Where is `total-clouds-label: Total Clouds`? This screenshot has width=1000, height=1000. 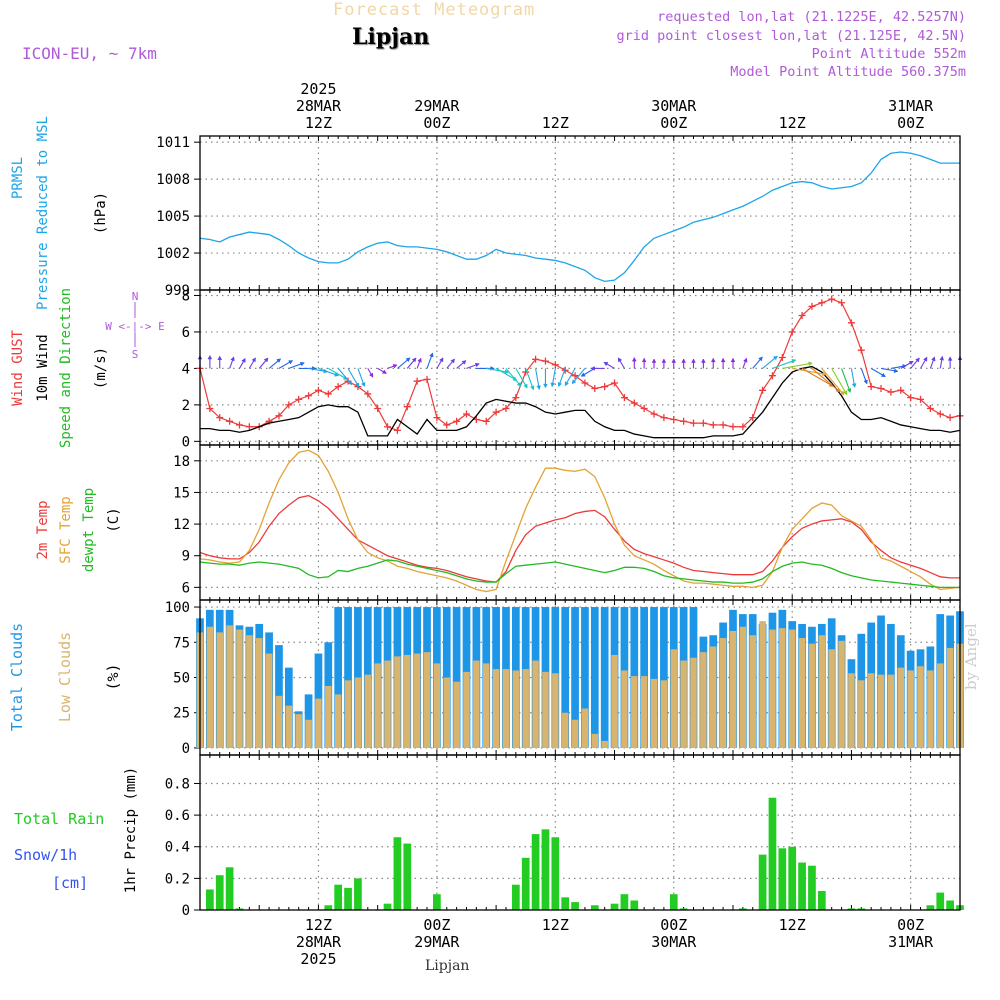
total-clouds-label: Total Clouds is located at coordinates (17, 677).